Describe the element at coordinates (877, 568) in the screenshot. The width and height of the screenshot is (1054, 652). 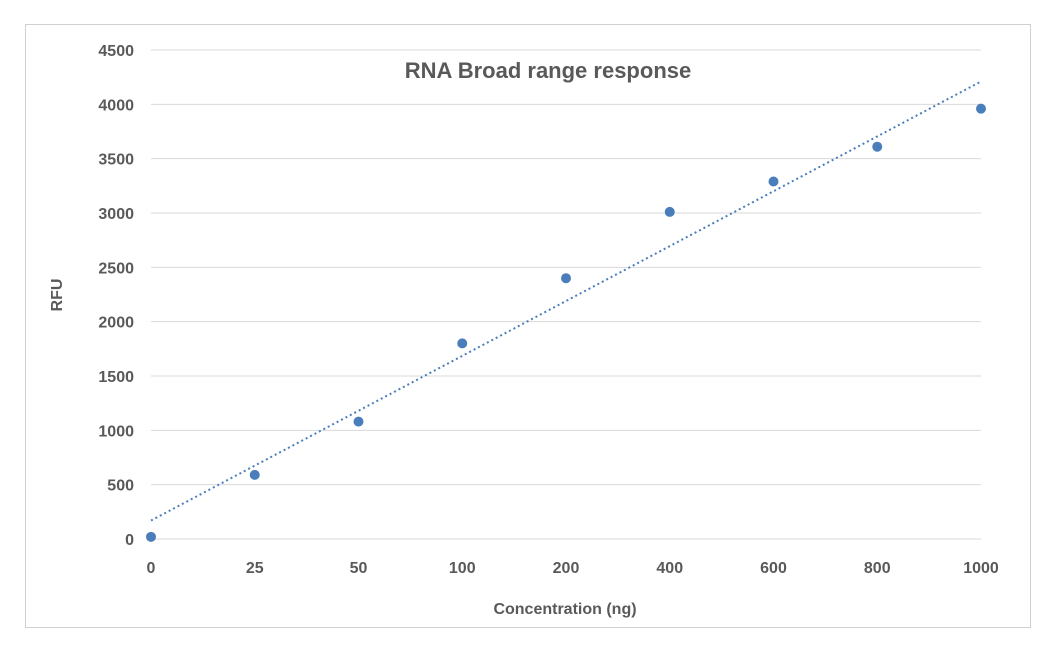
I see `x-tick-label: 800` at that location.